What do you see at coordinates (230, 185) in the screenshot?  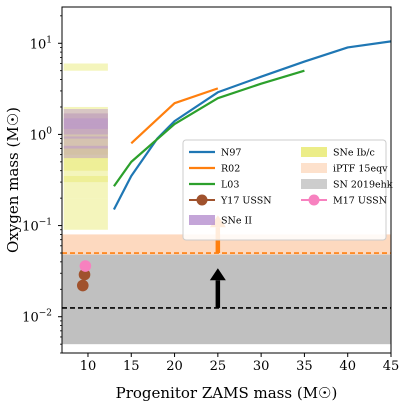 I see `legend-label-l03: L03` at bounding box center [230, 185].